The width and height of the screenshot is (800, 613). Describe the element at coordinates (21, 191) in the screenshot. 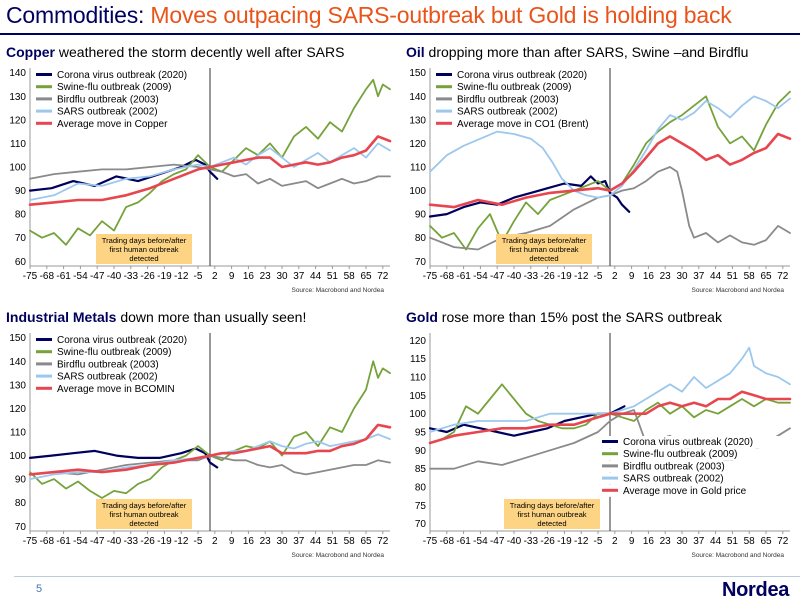

I see `copper-y-tick-label: 90` at that location.